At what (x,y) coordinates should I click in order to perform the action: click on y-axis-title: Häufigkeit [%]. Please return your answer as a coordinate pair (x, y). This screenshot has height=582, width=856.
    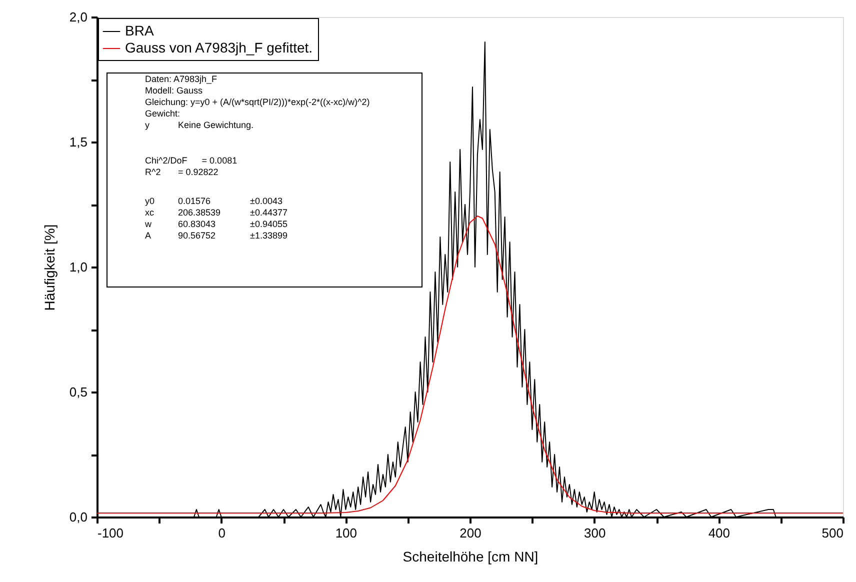
    Looking at the image, I should click on (49, 267).